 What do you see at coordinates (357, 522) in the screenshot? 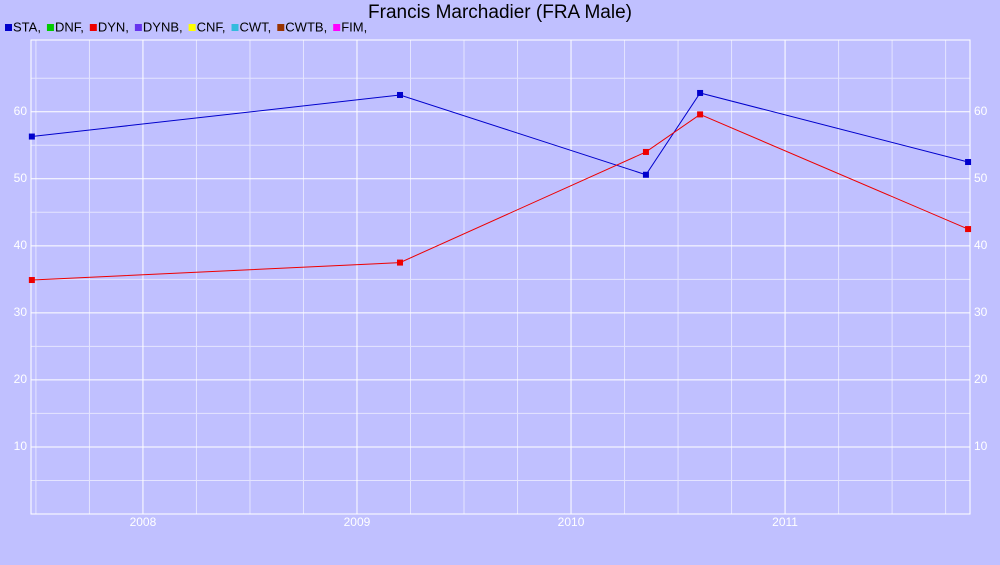
I see `x-tick-label: 2009` at bounding box center [357, 522].